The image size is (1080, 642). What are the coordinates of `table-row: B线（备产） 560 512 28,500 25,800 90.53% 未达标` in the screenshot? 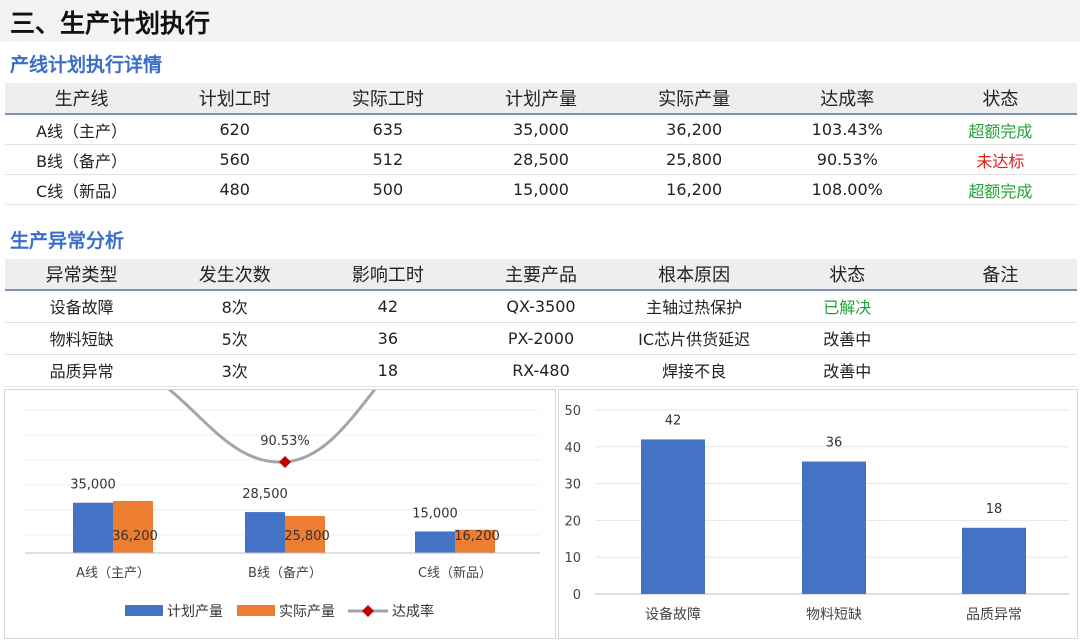 It's located at (541, 159).